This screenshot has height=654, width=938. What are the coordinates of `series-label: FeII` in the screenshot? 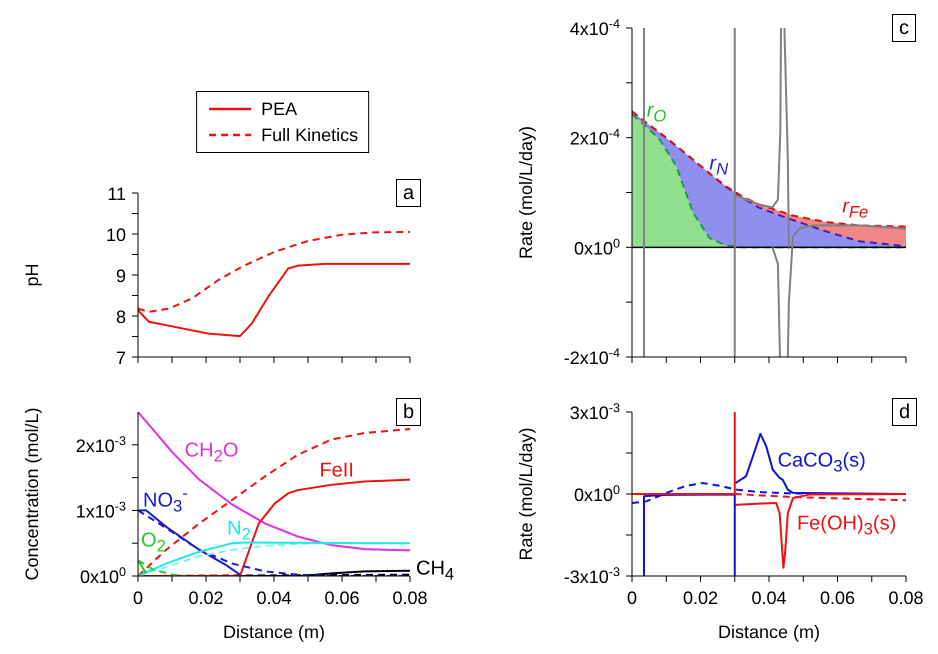 It's located at (336, 470).